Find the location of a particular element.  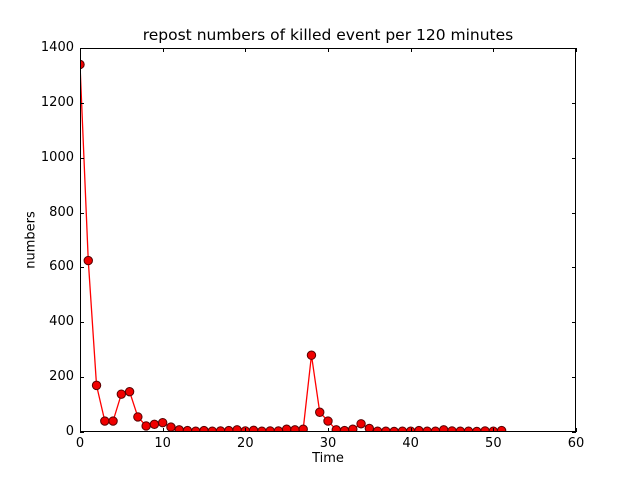

x-tick-label: 40 is located at coordinates (410, 443).